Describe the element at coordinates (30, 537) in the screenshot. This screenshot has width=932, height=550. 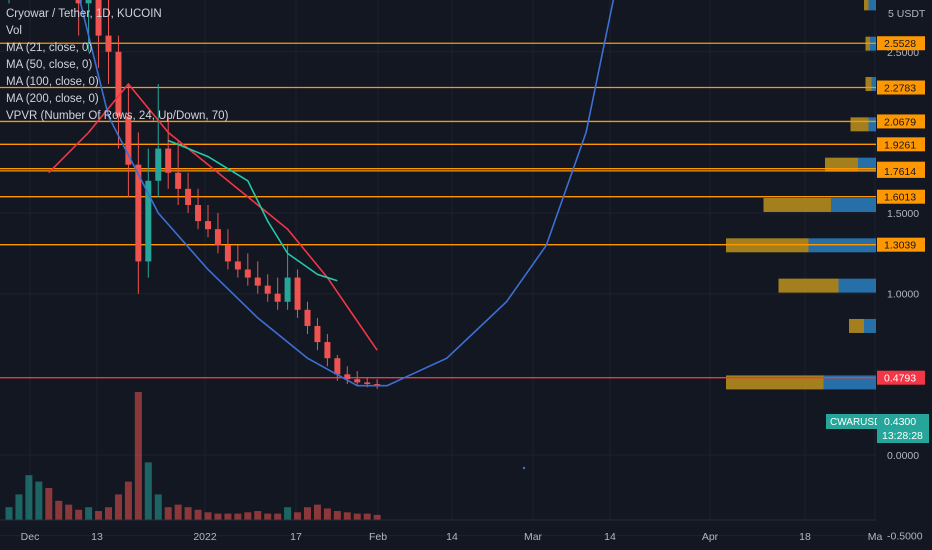
I see `time-tick: Dec` at that location.